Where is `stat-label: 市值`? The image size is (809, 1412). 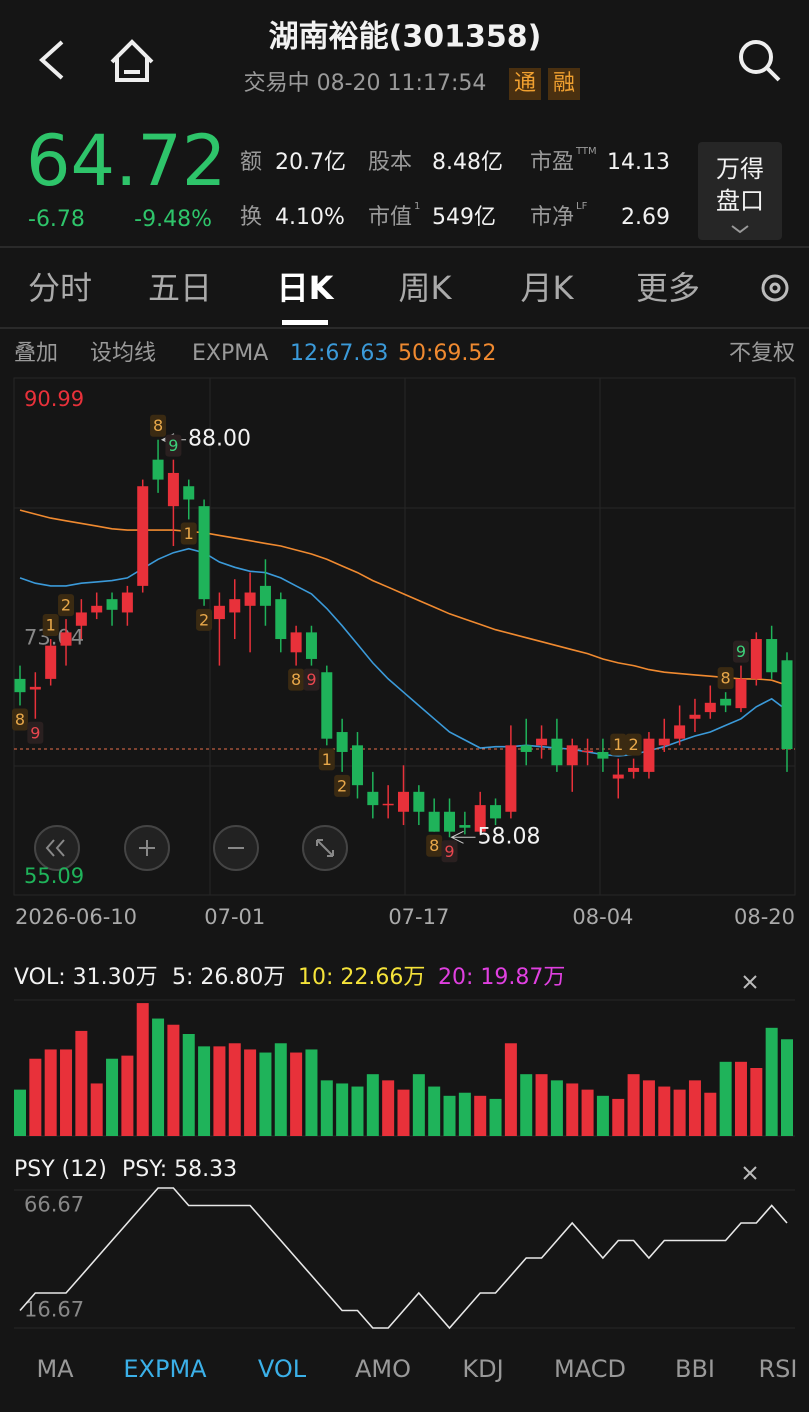
stat-label: 市值 is located at coordinates (390, 217).